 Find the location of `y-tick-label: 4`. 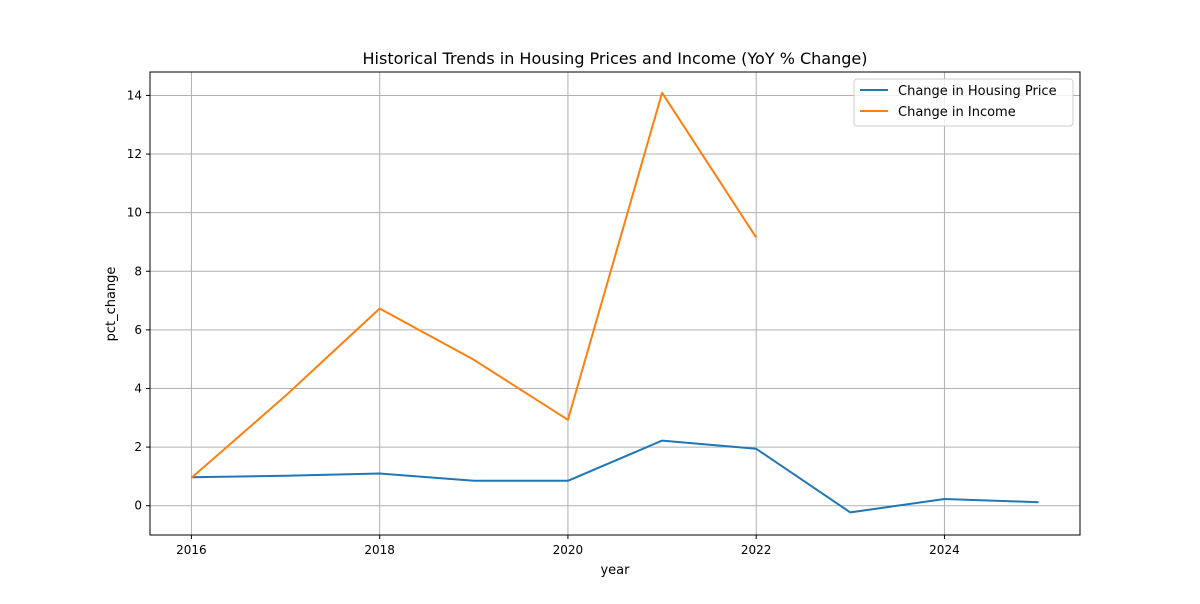

y-tick-label: 4 is located at coordinates (138, 388).